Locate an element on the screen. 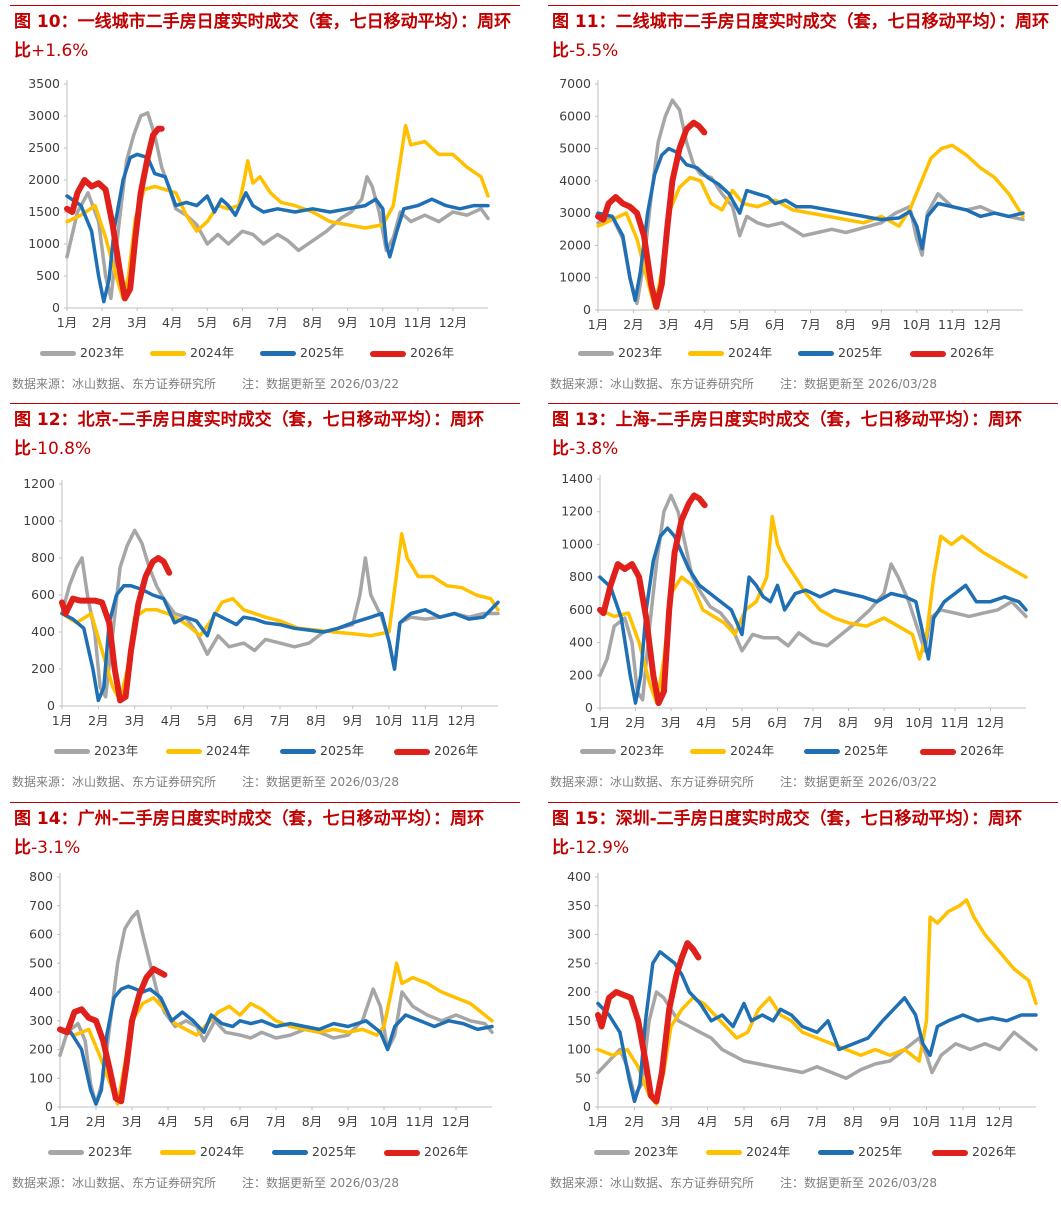 This screenshot has height=1207, width=1061. y-tick-label: 1000 is located at coordinates (575, 277).